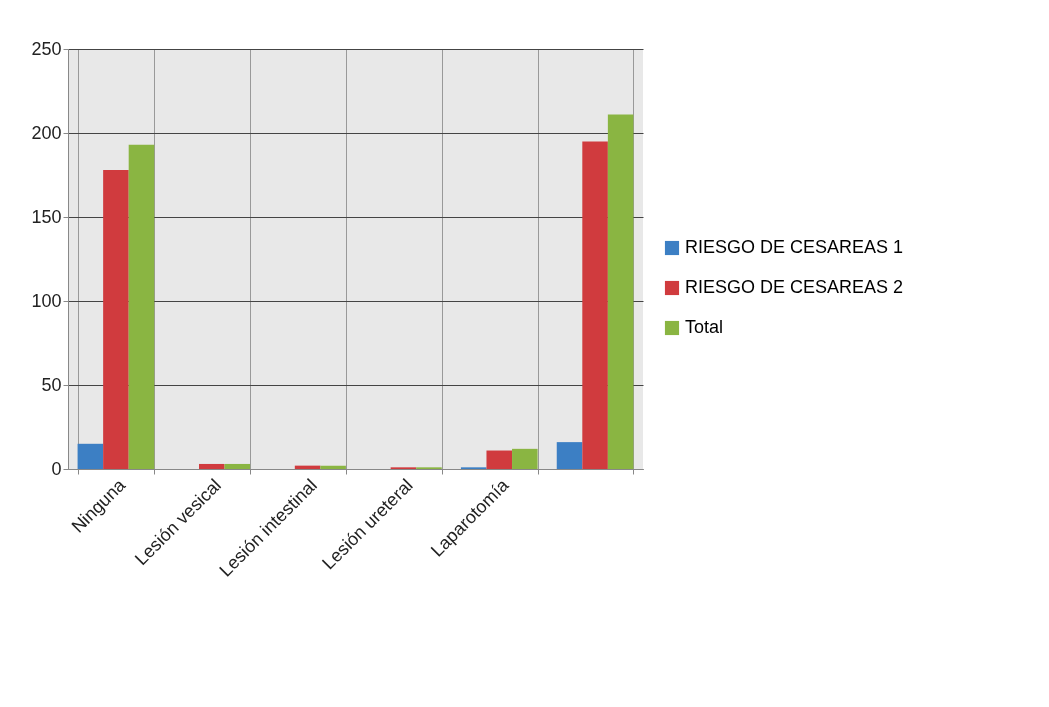 This screenshot has width=1049, height=707. I want to click on y-tick-label: 250, so click(46, 48).